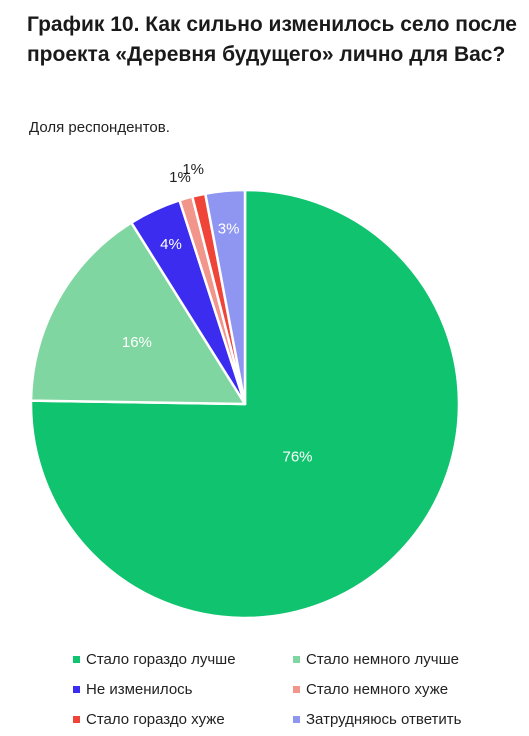 The width and height of the screenshot is (529, 736). I want to click on pie-label-much-worse: 1%, so click(193, 169).